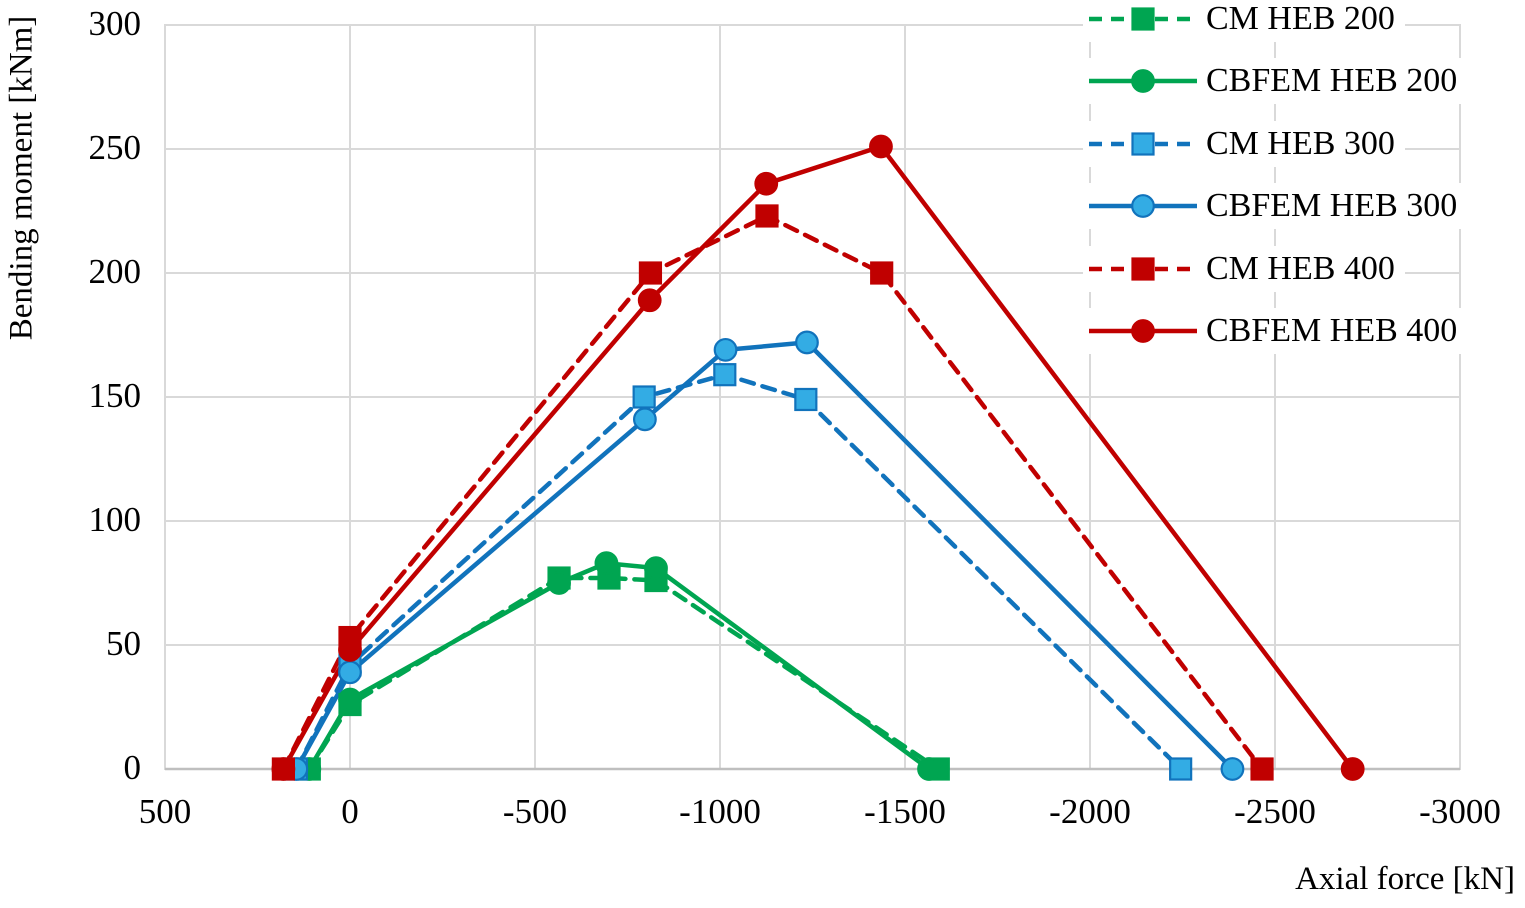 Image resolution: width=1525 pixels, height=908 pixels. I want to click on y-tick-label: 100, so click(115, 519).